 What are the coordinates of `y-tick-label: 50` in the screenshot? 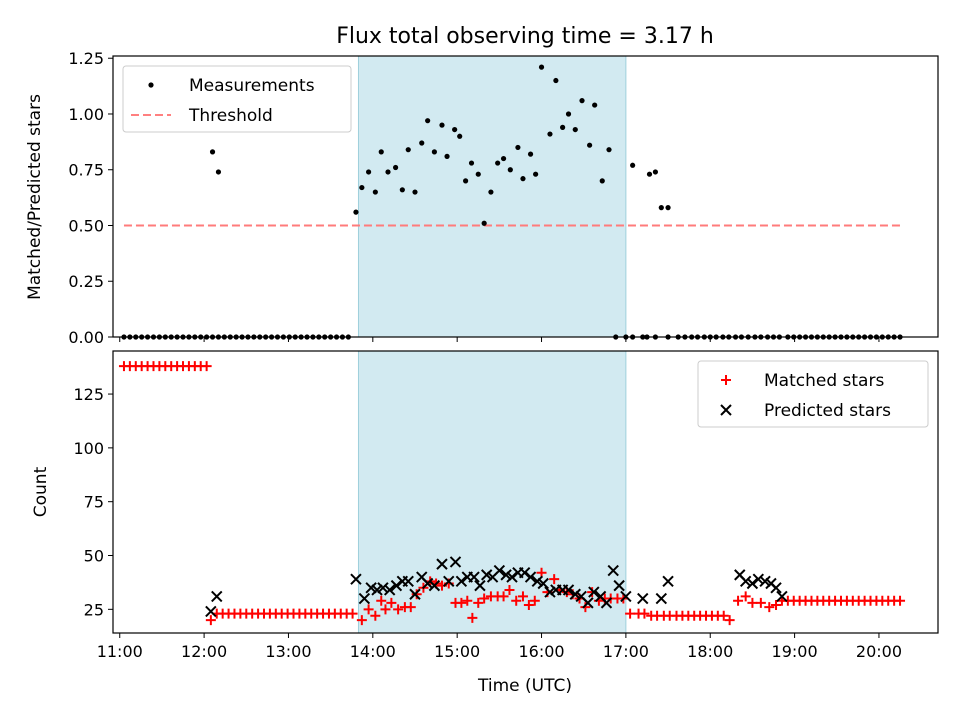 It's located at (94, 556).